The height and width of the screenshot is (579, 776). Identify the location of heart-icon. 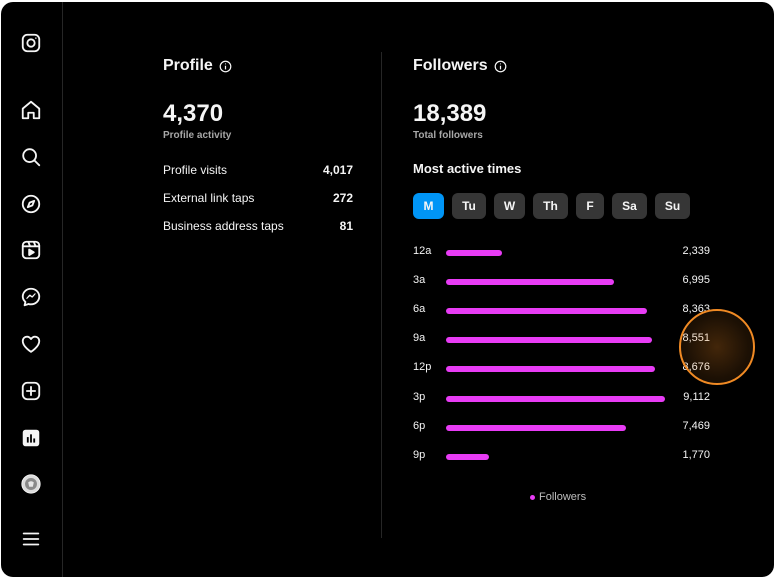
(31, 344).